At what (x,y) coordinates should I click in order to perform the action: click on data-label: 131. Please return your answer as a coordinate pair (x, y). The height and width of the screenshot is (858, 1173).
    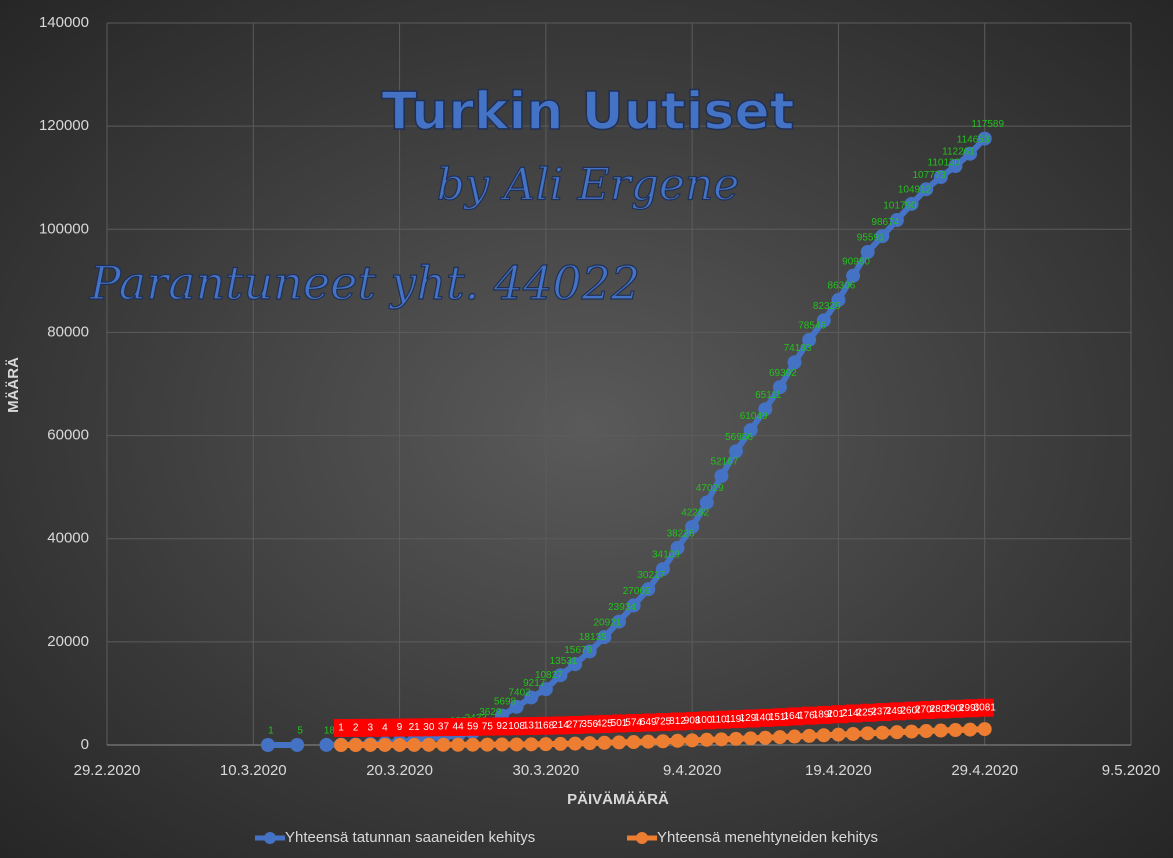
    Looking at the image, I should click on (531, 726).